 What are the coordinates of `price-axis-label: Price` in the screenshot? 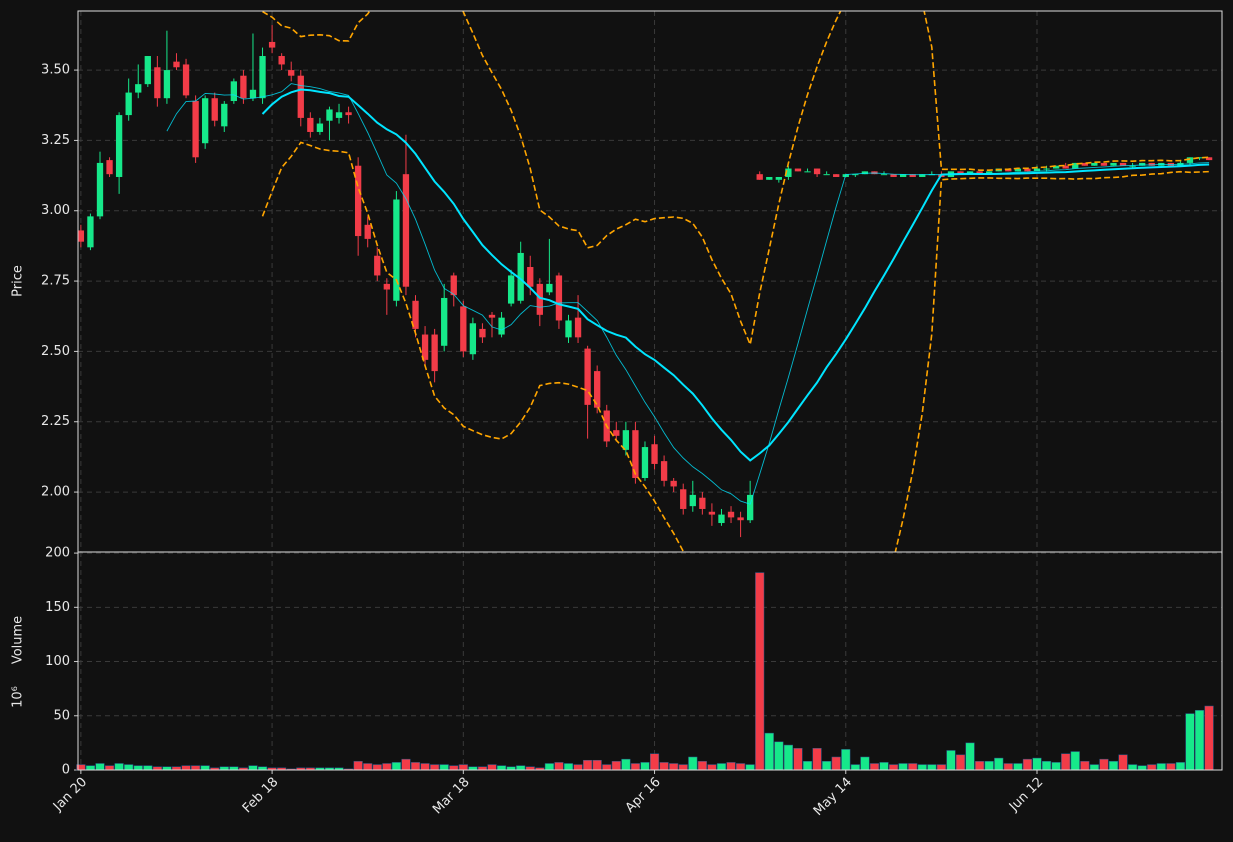 It's located at (18, 281).